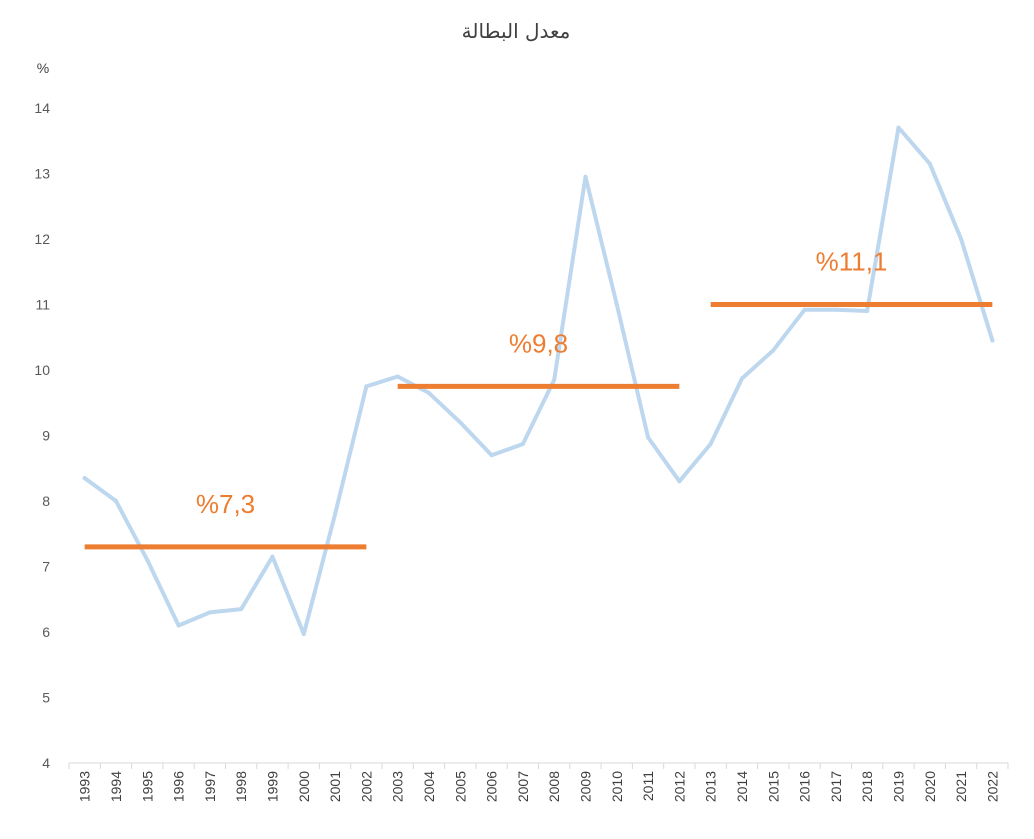 This screenshot has height=839, width=1034. I want to click on y-tick-label: 11, so click(42, 305).